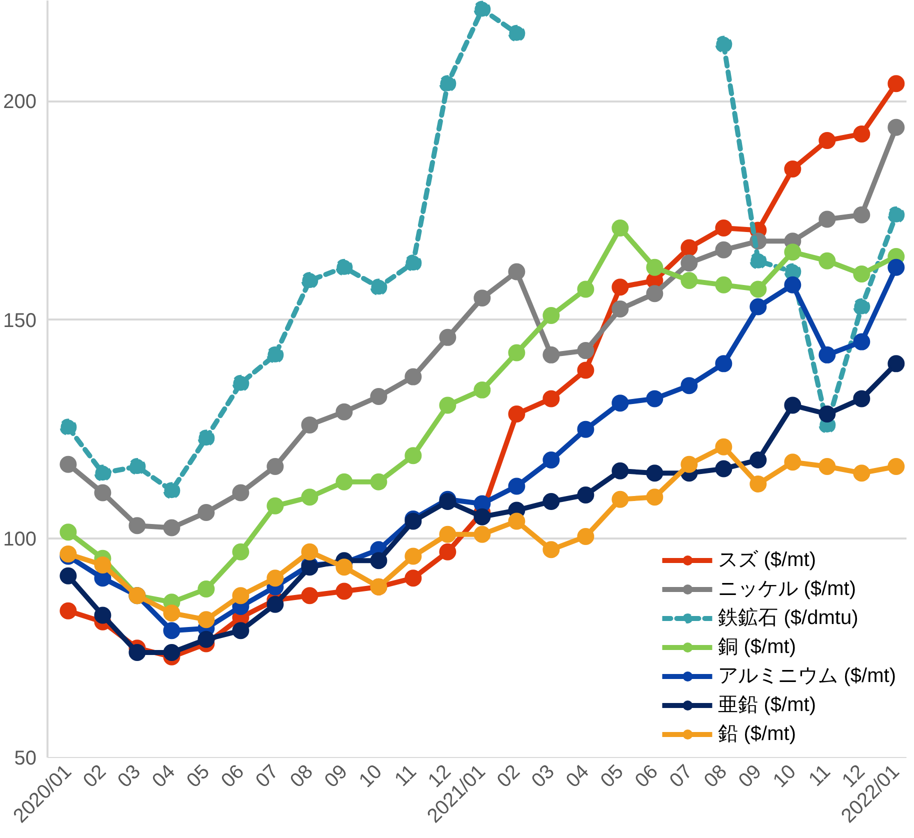 The image size is (914, 838). I want to click on legend-label: スズ ($/mt), so click(767, 560).